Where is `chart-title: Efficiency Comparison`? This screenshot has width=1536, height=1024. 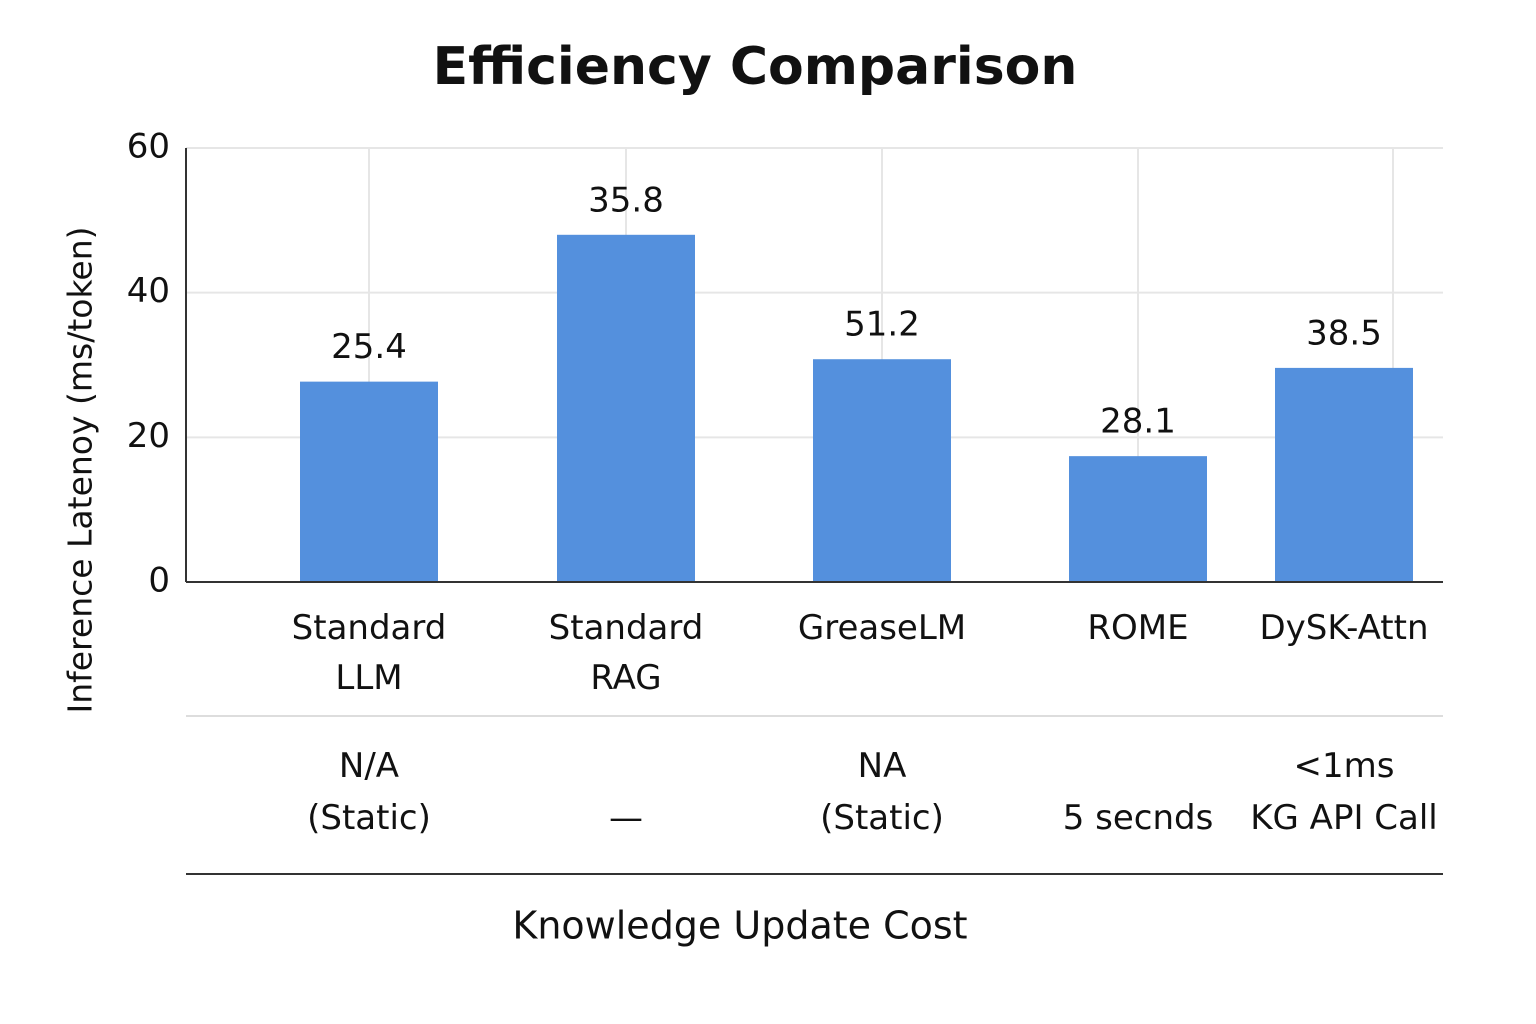
chart-title: Efficiency Comparison is located at coordinates (755, 67).